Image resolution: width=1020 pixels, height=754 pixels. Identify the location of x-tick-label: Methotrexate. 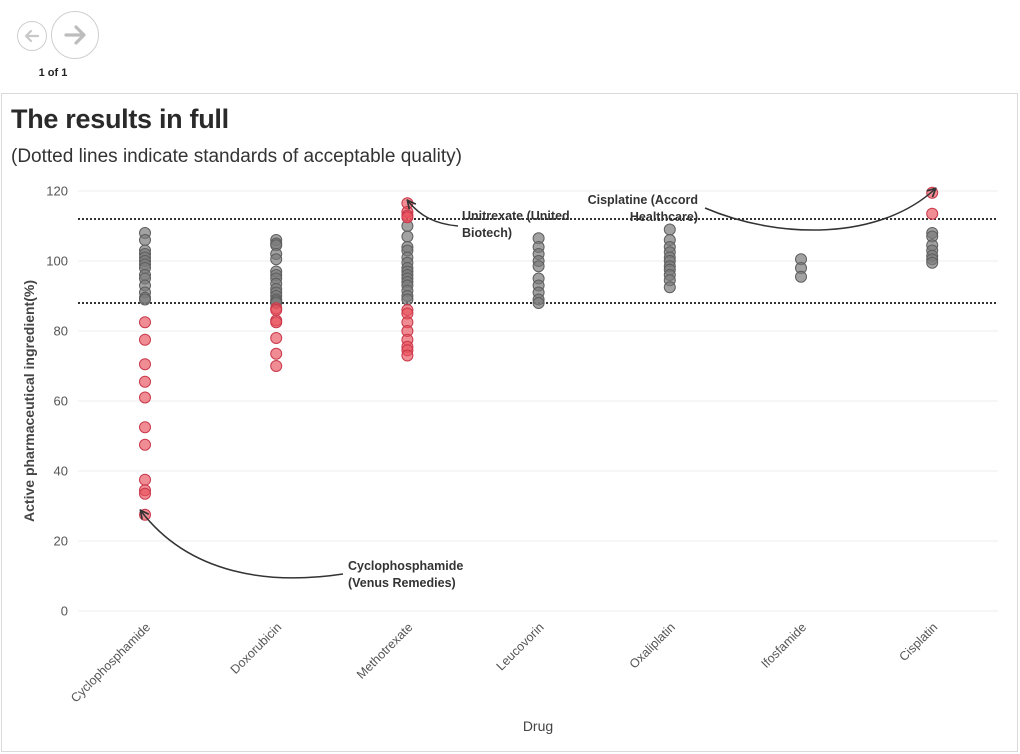
(385, 651).